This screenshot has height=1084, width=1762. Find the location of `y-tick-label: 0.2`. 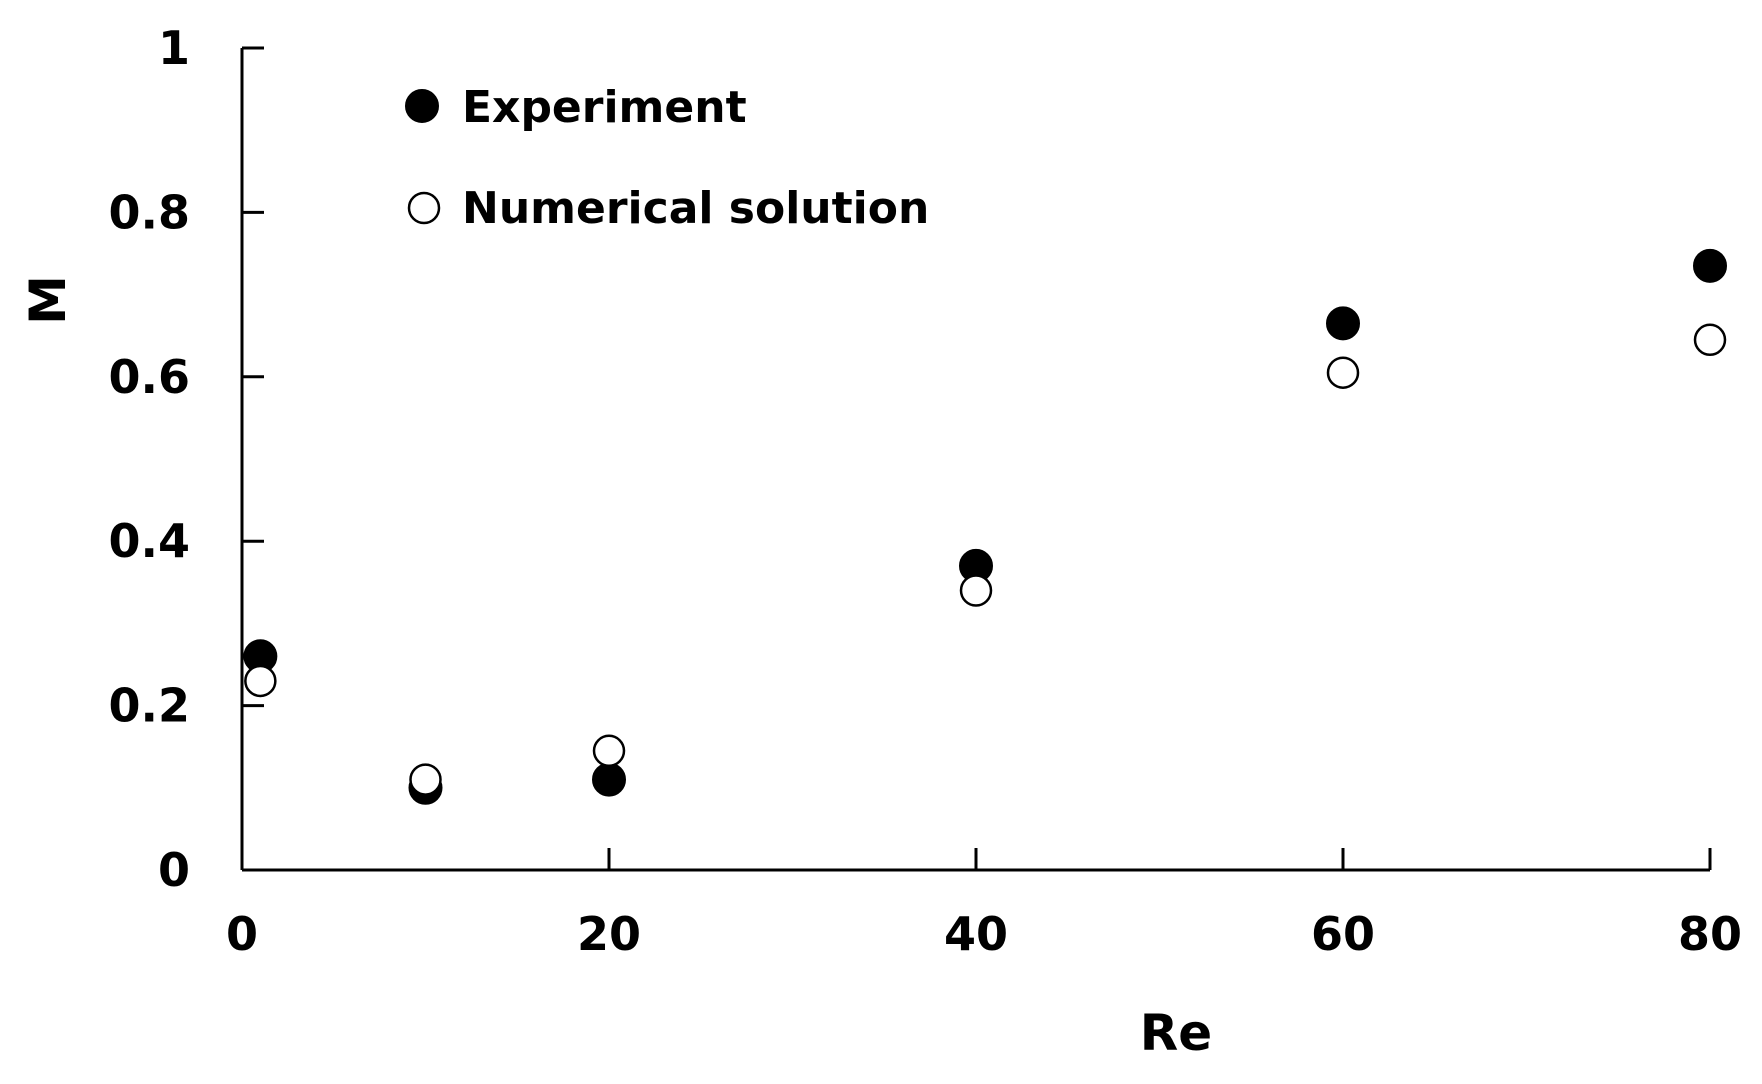

y-tick-label: 0.2 is located at coordinates (150, 706).